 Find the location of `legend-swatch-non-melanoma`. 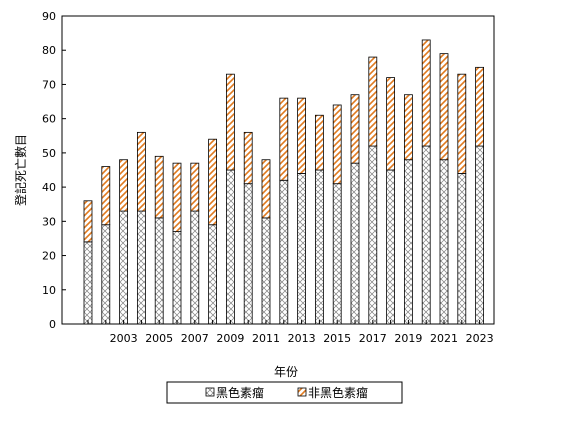

legend-swatch-non-melanoma is located at coordinates (302, 392).